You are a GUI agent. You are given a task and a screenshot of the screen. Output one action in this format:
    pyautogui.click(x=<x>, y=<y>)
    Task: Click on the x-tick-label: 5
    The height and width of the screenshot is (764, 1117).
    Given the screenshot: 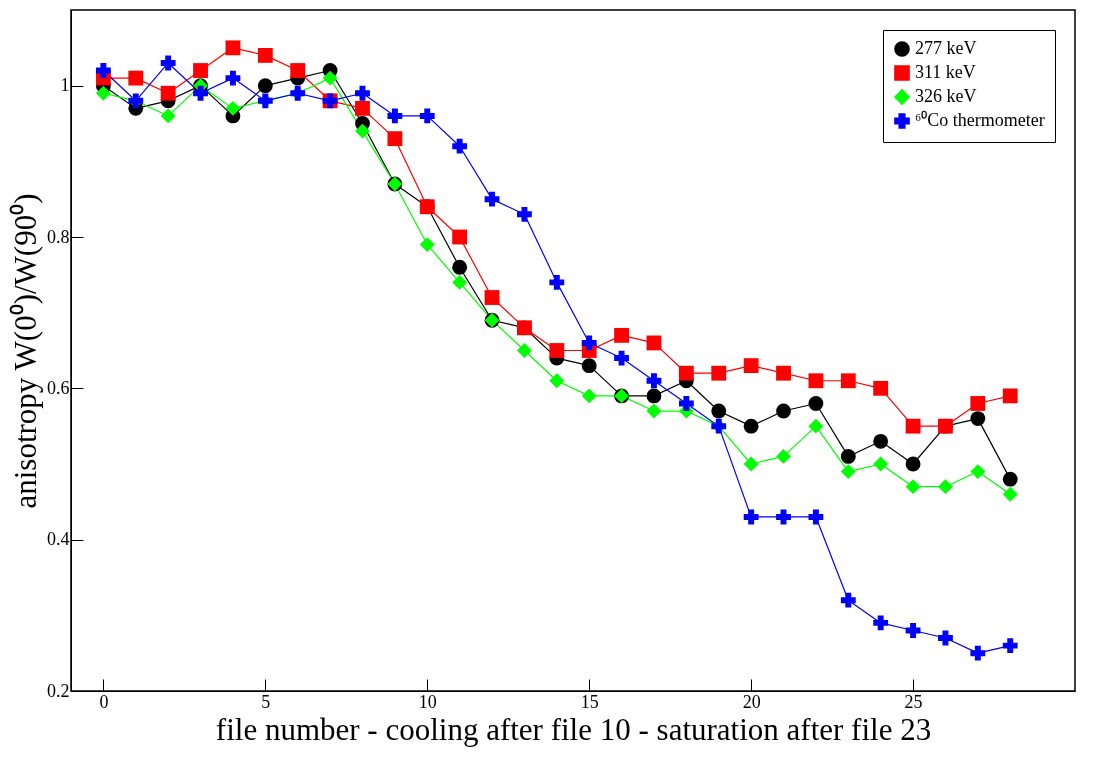 What is the action you would take?
    pyautogui.click(x=266, y=701)
    